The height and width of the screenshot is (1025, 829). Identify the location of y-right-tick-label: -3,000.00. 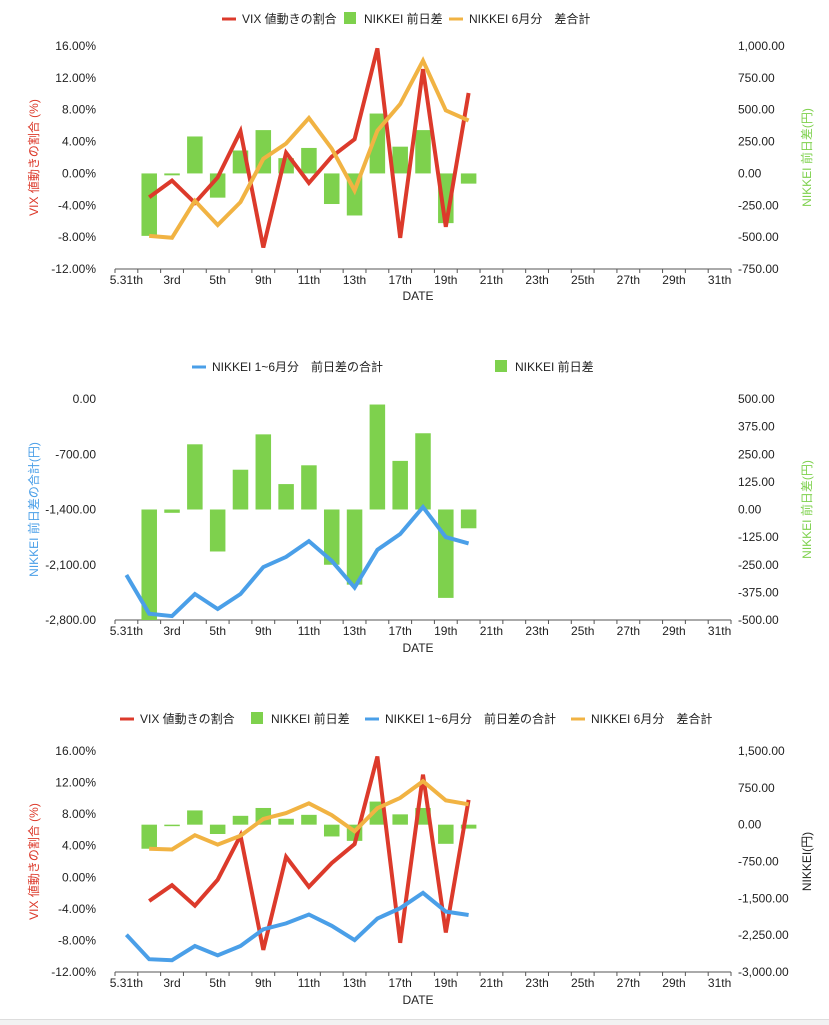
(763, 972).